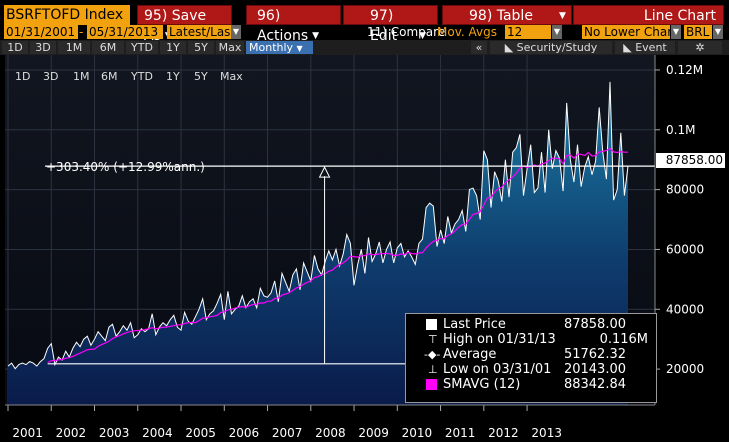  What do you see at coordinates (109, 76) in the screenshot?
I see `chart-range-6m-button: 6M` at bounding box center [109, 76].